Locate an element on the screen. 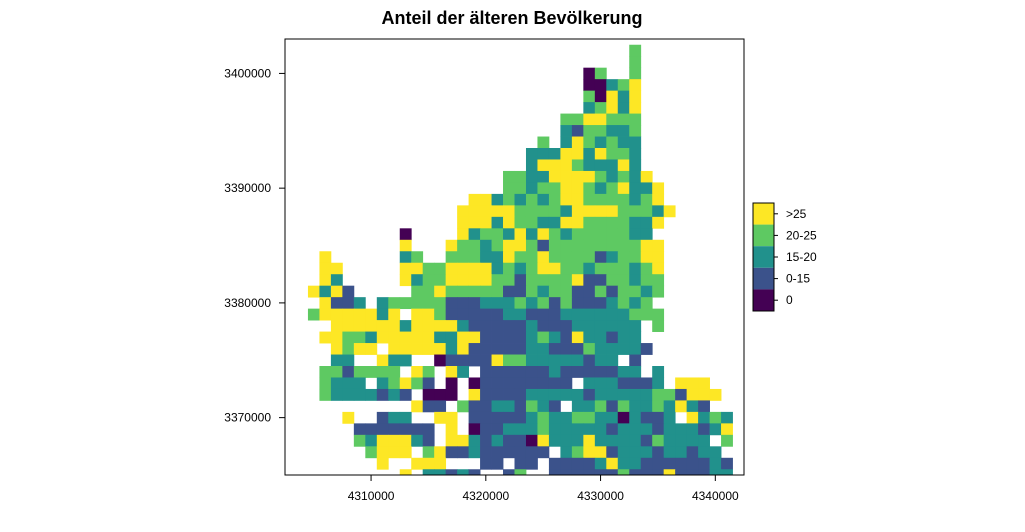 The height and width of the screenshot is (532, 1025). legend-label: 0-15 is located at coordinates (798, 279).